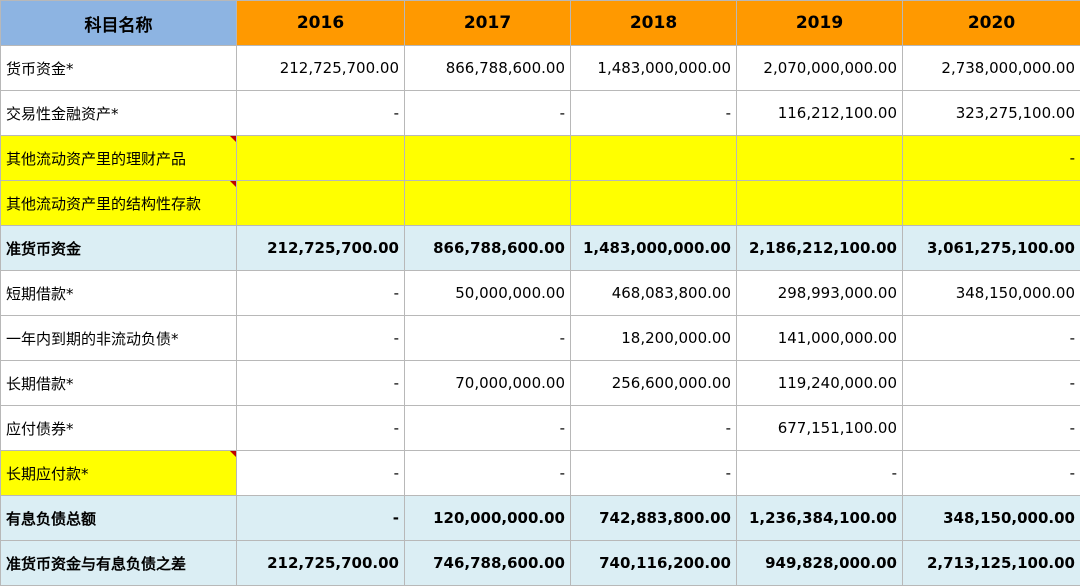 Image resolution: width=1080 pixels, height=586 pixels. I want to click on table-row: 长期应付款*-----, so click(540, 473).